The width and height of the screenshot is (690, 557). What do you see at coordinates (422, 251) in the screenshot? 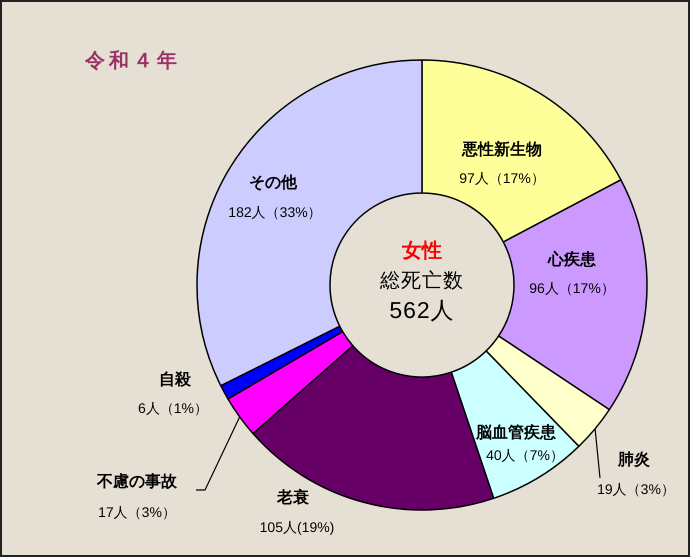
I see `subtitle: 女性` at bounding box center [422, 251].